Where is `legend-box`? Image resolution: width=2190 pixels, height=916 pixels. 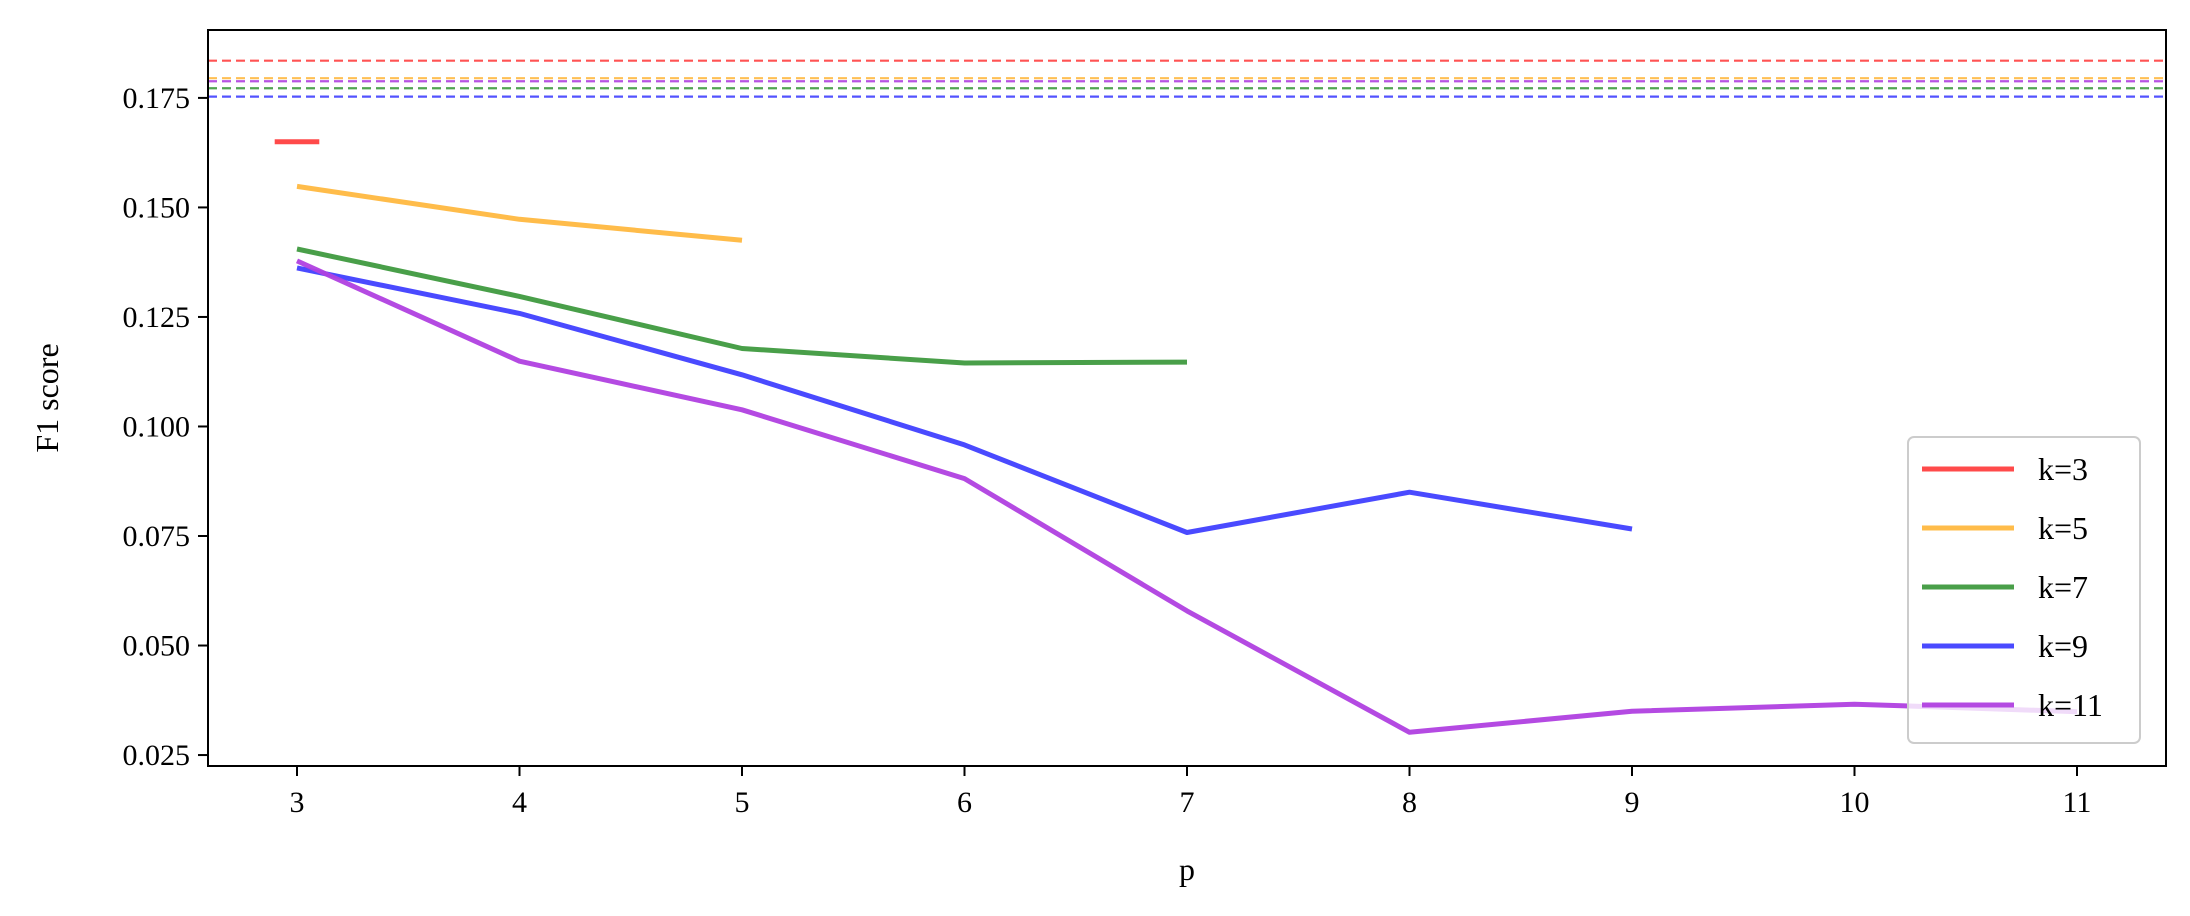
legend-box is located at coordinates (2024, 590).